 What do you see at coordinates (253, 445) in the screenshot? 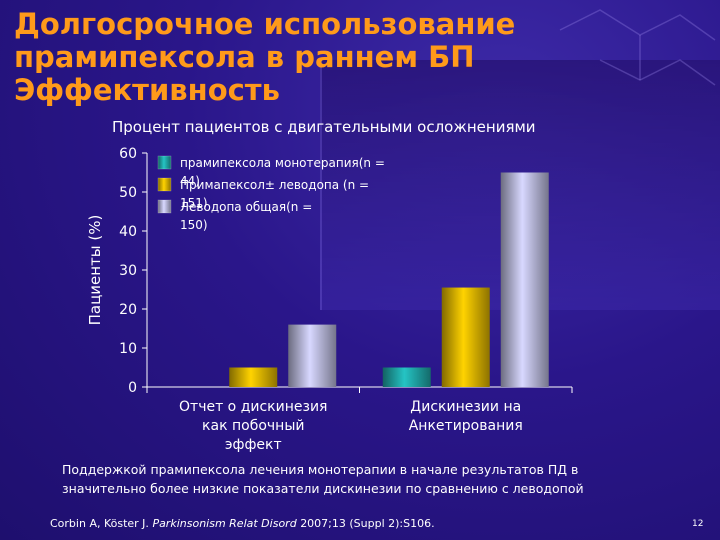
I see `x-tick-label: эффект` at bounding box center [253, 445].